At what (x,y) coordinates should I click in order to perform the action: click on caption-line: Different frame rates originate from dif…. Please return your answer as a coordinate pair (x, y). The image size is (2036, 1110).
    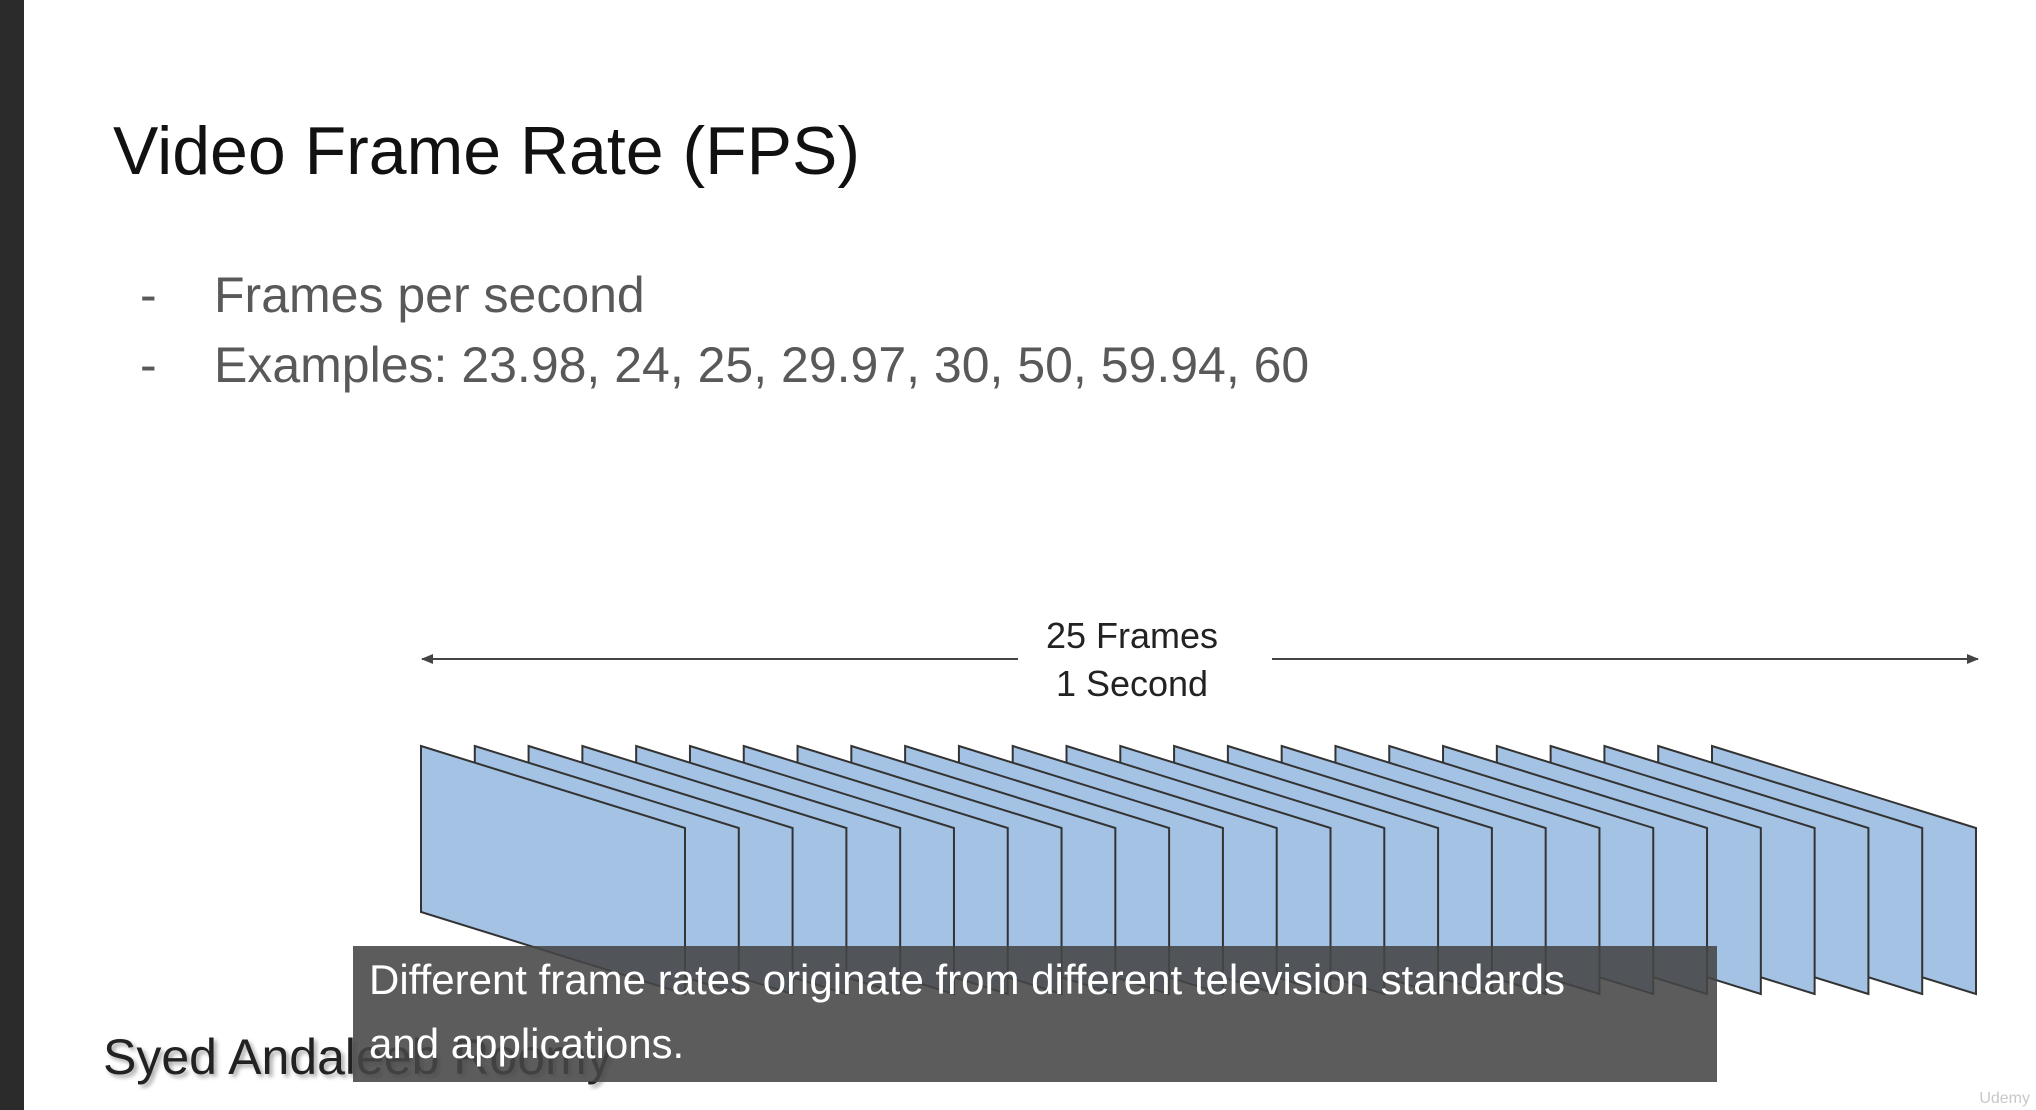
    Looking at the image, I should click on (967, 979).